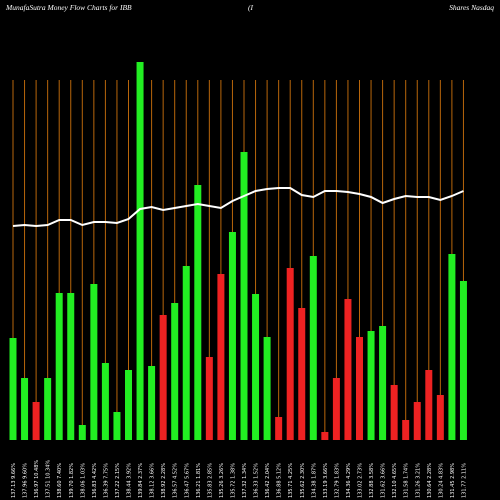 The height and width of the screenshot is (500, 500). I want to click on x-tick-label: 137.22 2.15%, so click(118, 480).